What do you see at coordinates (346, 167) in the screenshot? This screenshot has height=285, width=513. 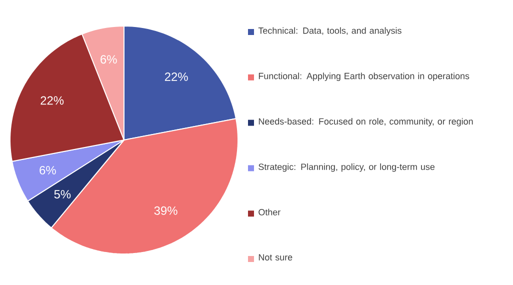 I see `legend-label: Strategic: Planning, policy, or long-term use` at bounding box center [346, 167].